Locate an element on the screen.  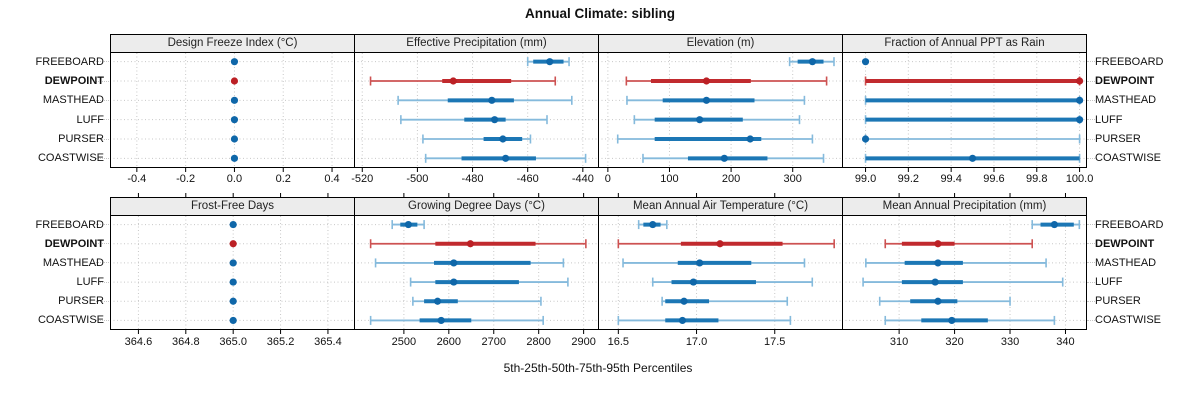
axis-tick-label: -500 is located at coordinates (417, 179).